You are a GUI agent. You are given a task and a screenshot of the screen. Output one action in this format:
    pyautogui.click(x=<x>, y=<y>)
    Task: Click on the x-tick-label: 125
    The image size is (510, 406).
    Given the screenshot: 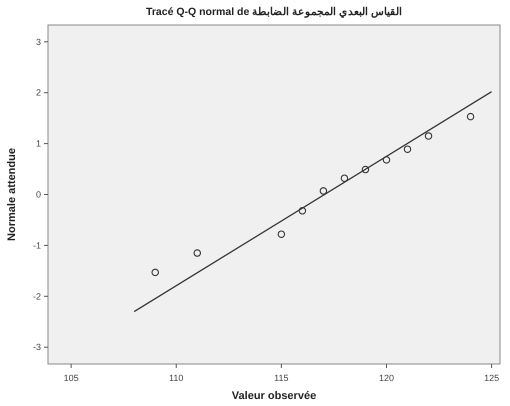 What is the action you would take?
    pyautogui.click(x=492, y=378)
    